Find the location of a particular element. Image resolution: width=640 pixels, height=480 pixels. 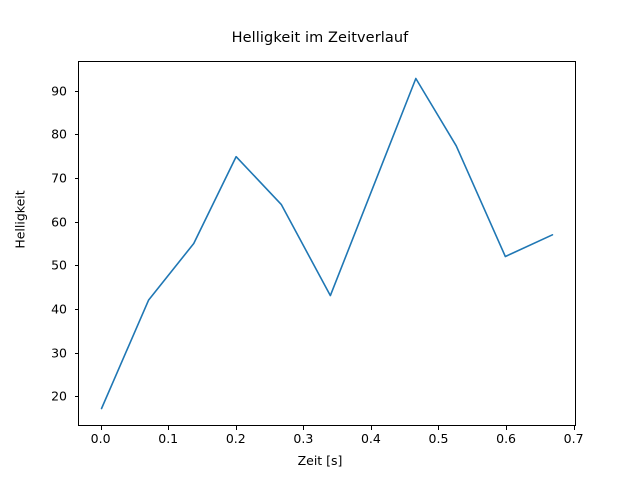

y-tick-label: 20 is located at coordinates (59, 396).